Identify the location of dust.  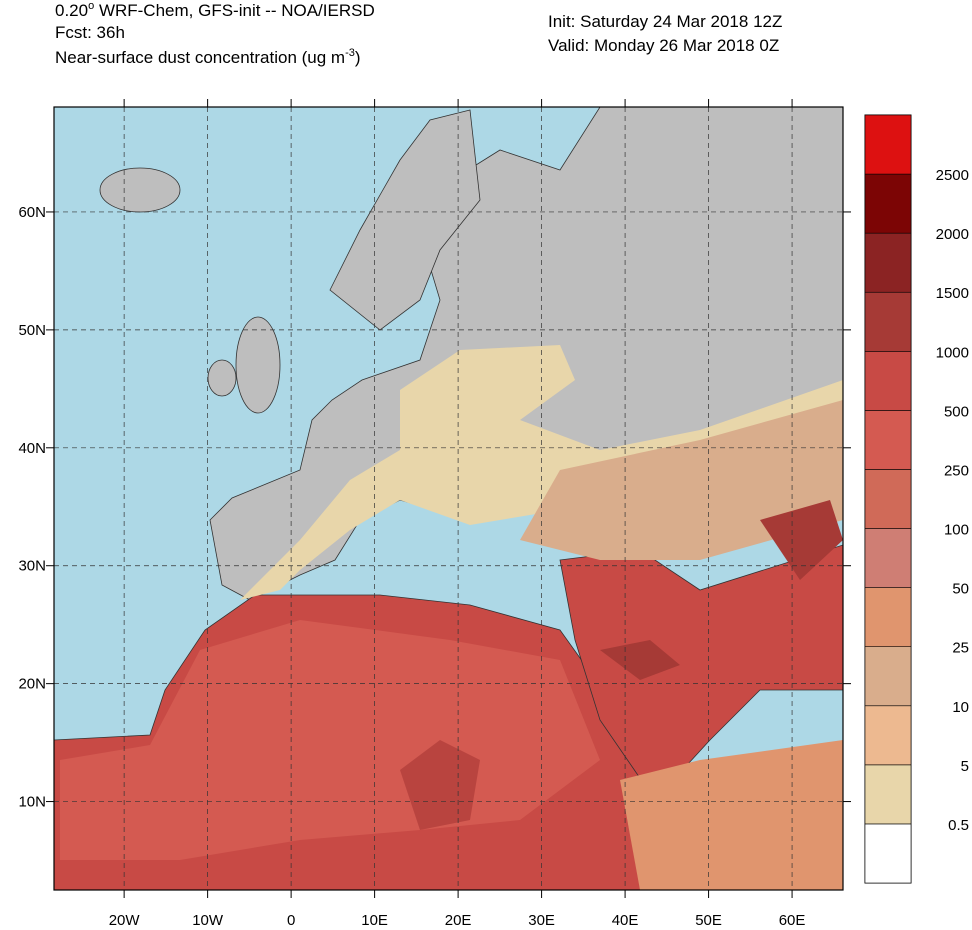
(731, 815).